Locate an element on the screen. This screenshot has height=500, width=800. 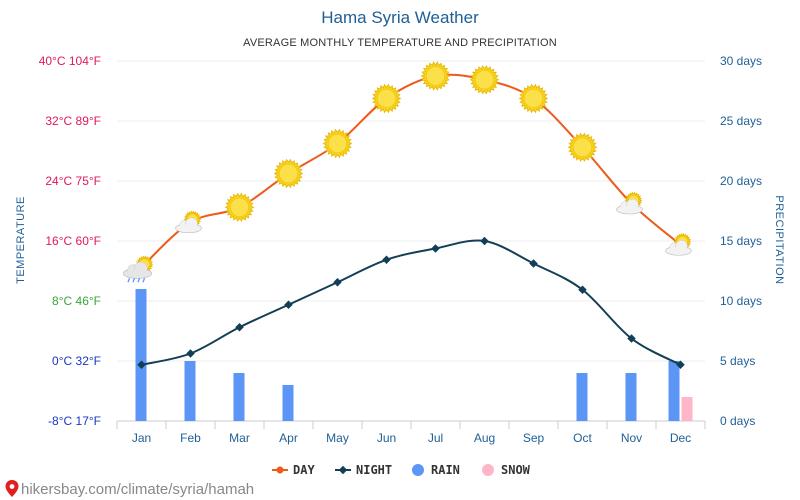
location-pin-icon is located at coordinates (12, 488).